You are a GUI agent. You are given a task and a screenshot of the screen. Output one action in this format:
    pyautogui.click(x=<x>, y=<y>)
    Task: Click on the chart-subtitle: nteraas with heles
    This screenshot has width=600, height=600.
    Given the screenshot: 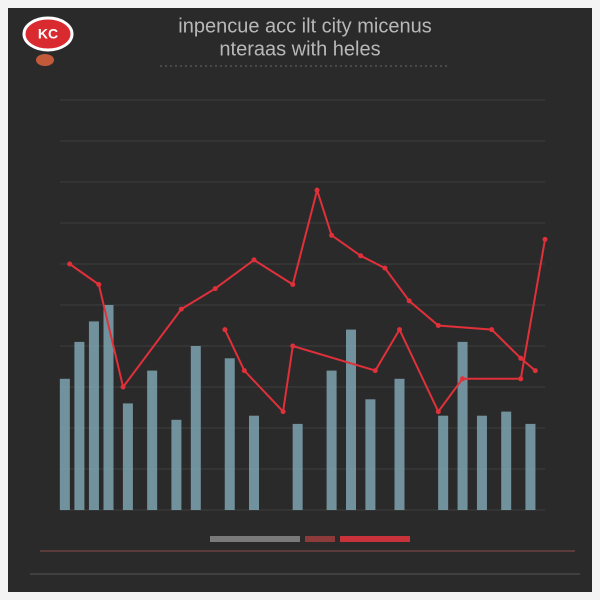 What is the action you would take?
    pyautogui.click(x=299, y=49)
    